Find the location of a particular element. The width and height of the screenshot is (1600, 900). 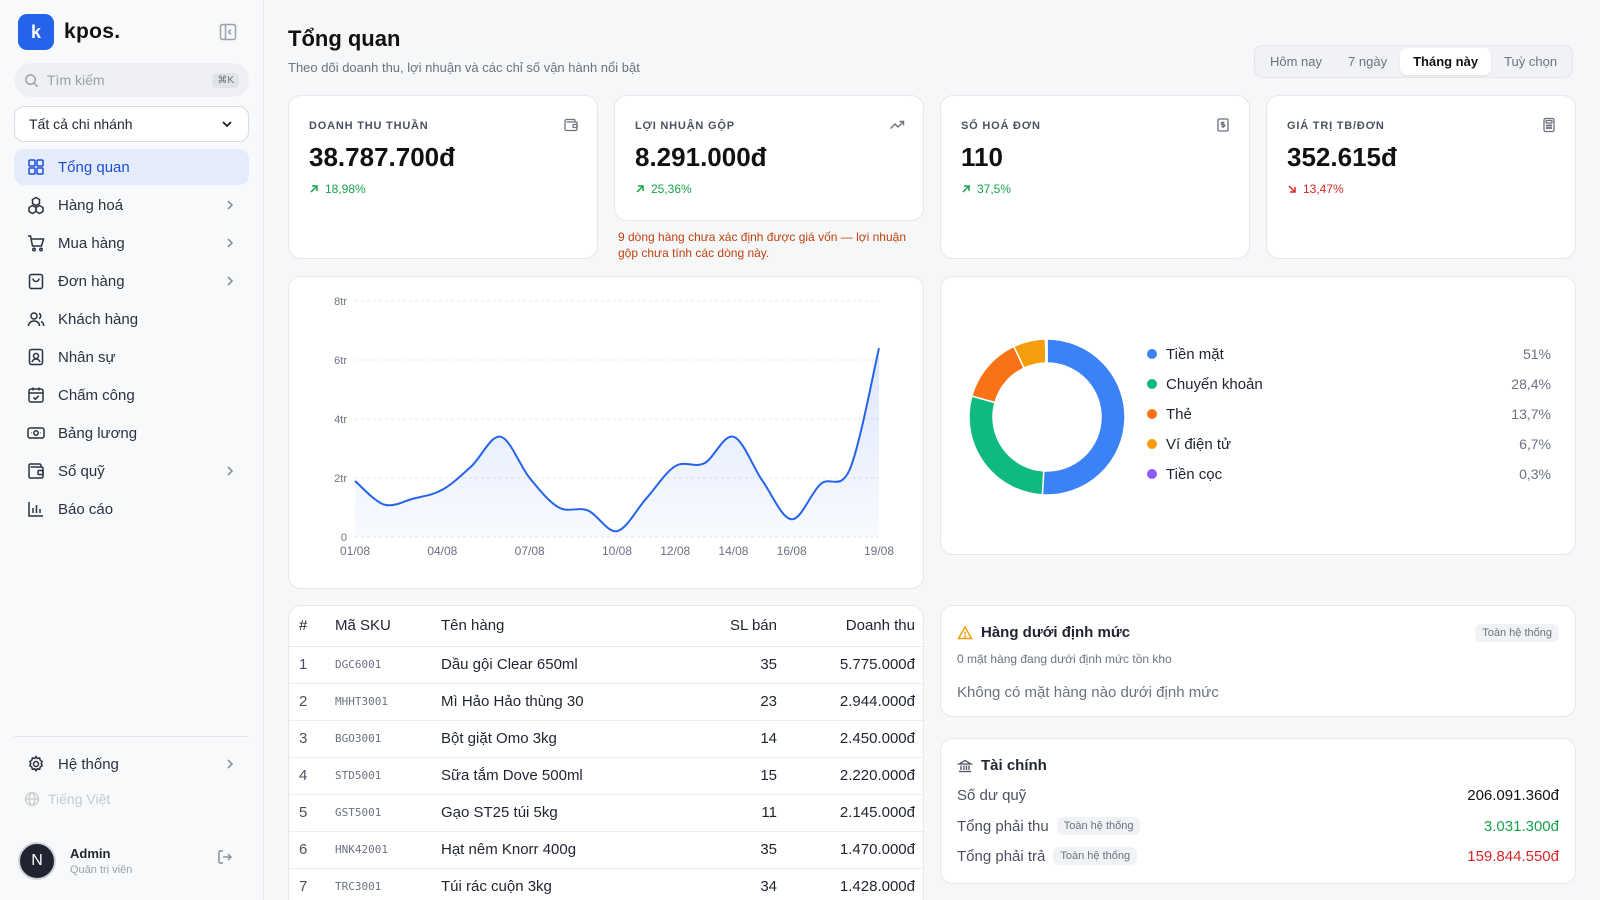

finance-row-label-text: Số dư quỹ is located at coordinates (992, 795).